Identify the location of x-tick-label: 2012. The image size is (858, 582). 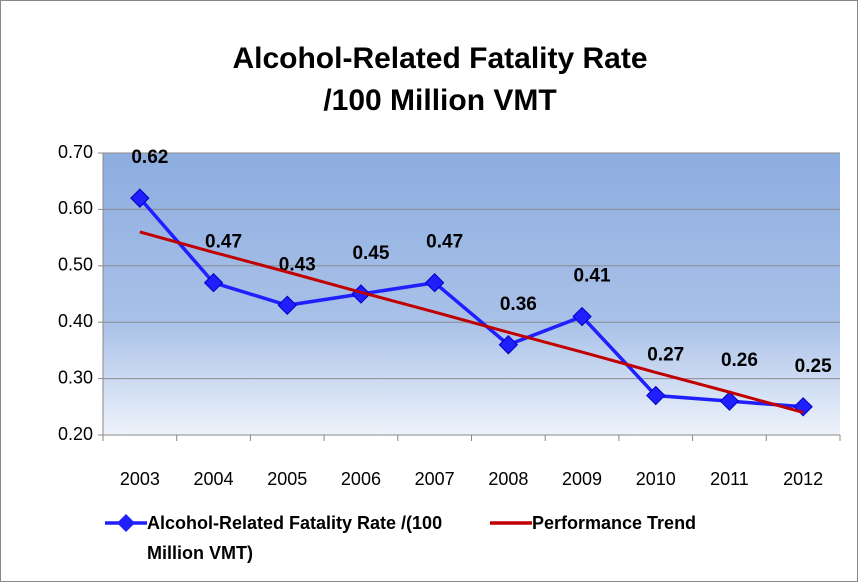
(803, 479).